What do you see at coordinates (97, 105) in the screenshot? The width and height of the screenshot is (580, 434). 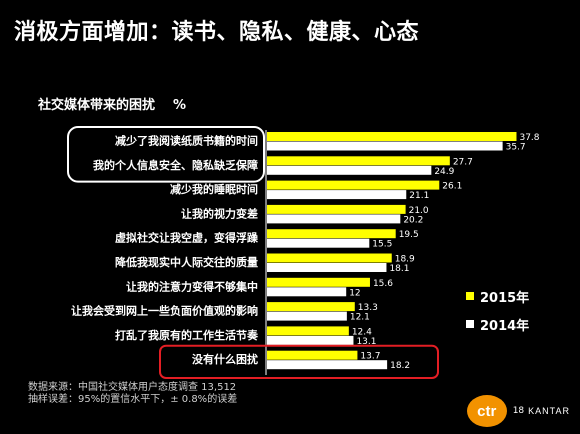 I see `subtitle-text: 社交媒体带来的困扰` at bounding box center [97, 105].